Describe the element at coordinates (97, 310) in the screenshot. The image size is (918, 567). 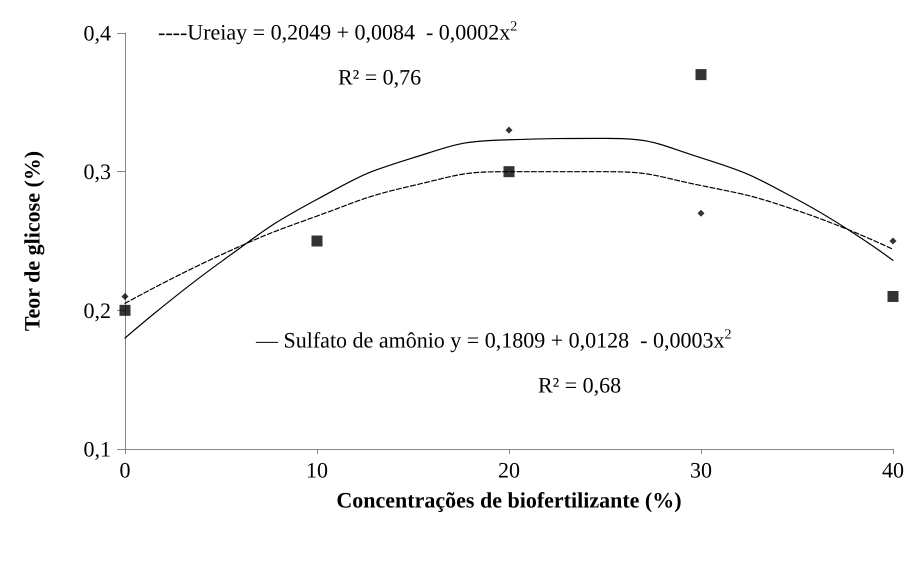
I see `y-tick-label: 0,2` at that location.